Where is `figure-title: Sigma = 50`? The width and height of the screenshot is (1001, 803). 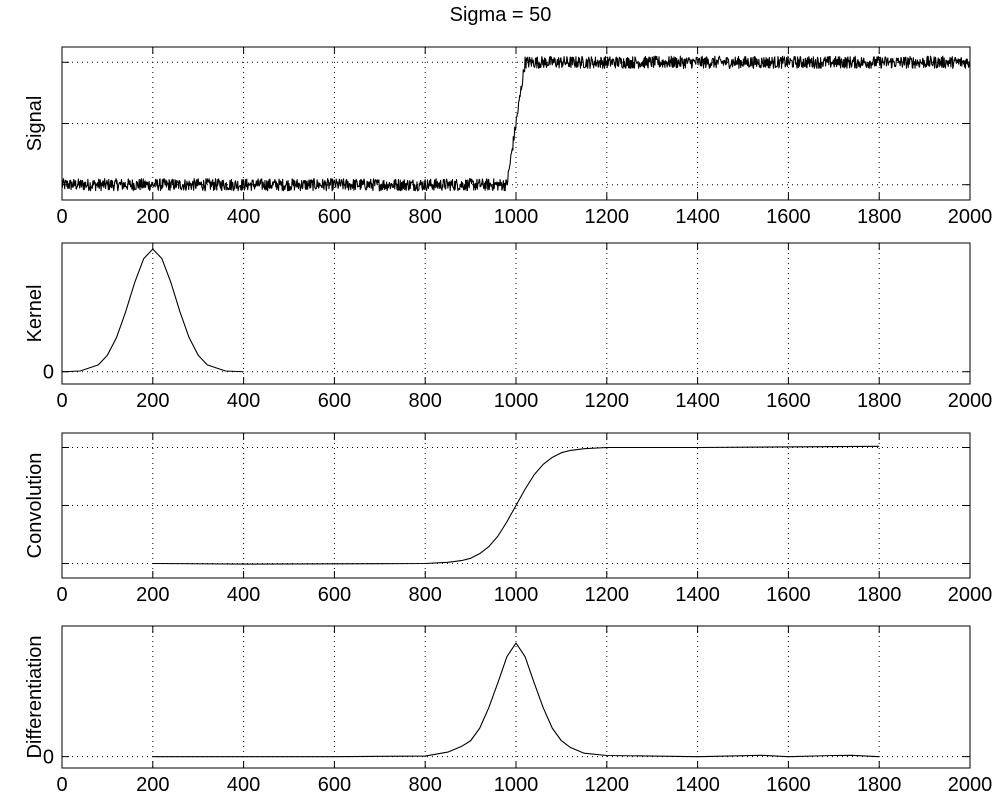 figure-title: Sigma = 50 is located at coordinates (500, 15).